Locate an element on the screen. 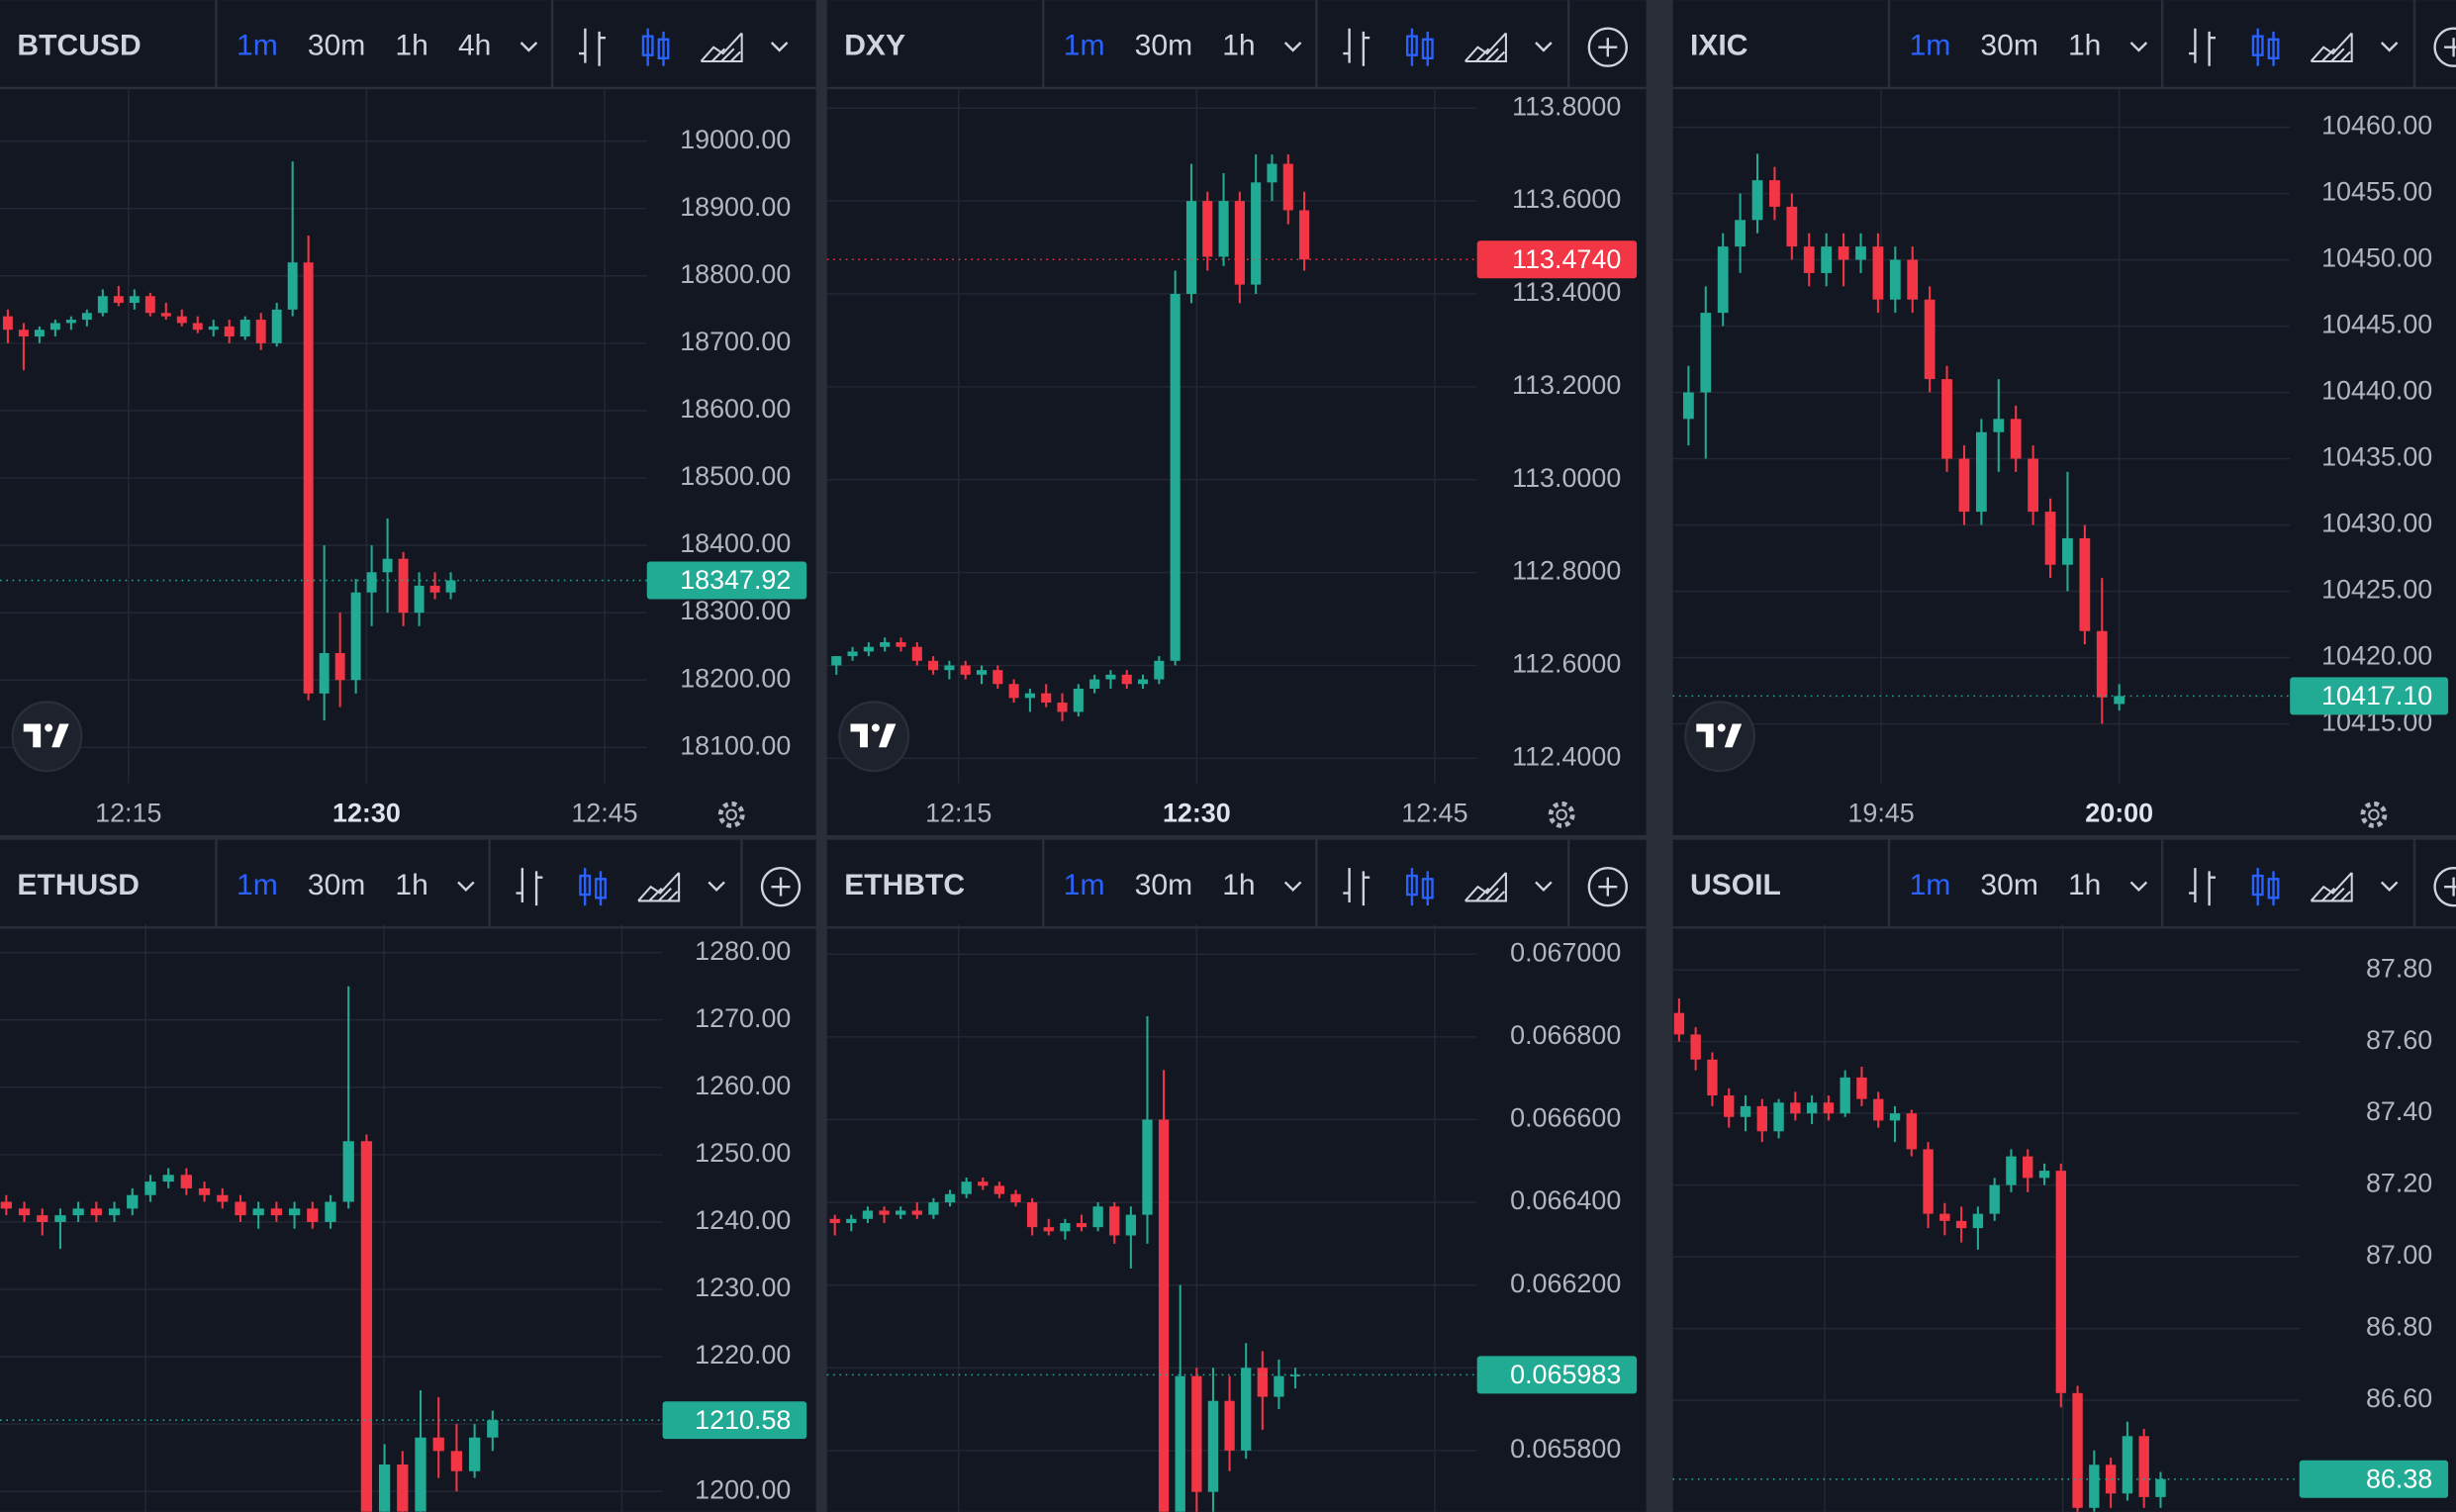  last-price-box is located at coordinates (726, 581).